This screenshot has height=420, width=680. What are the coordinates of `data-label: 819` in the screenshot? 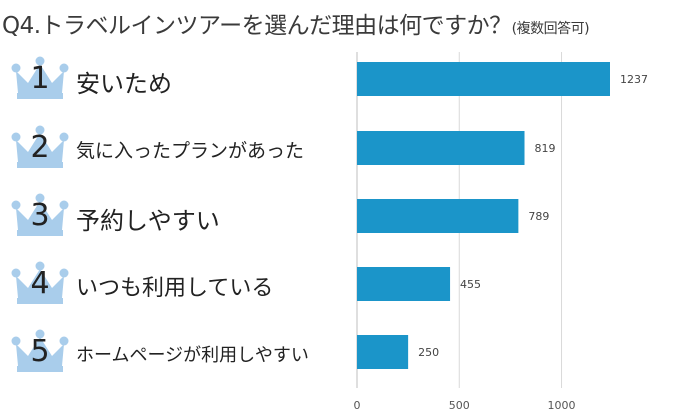 It's located at (545, 148).